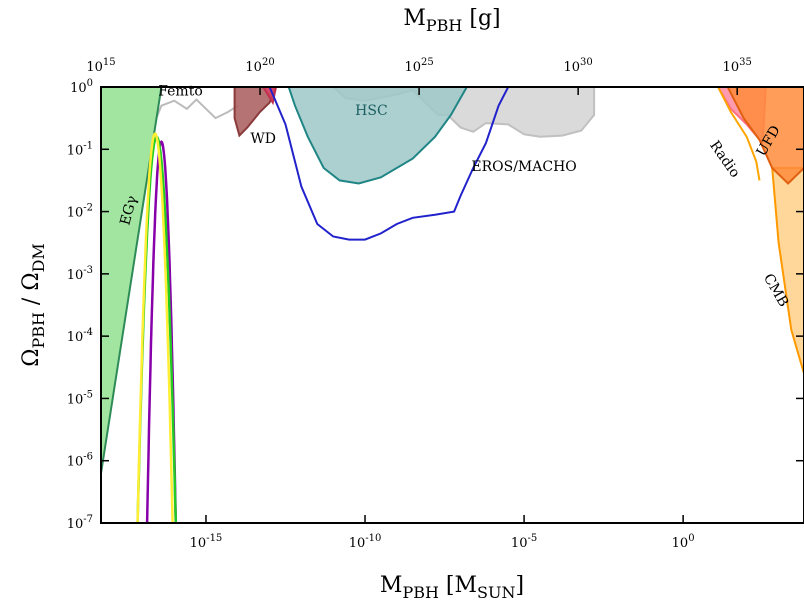 This screenshot has height=605, width=804. What do you see at coordinates (739, 134) in the screenshot?
I see `curve-radio-orange-curve` at bounding box center [739, 134].